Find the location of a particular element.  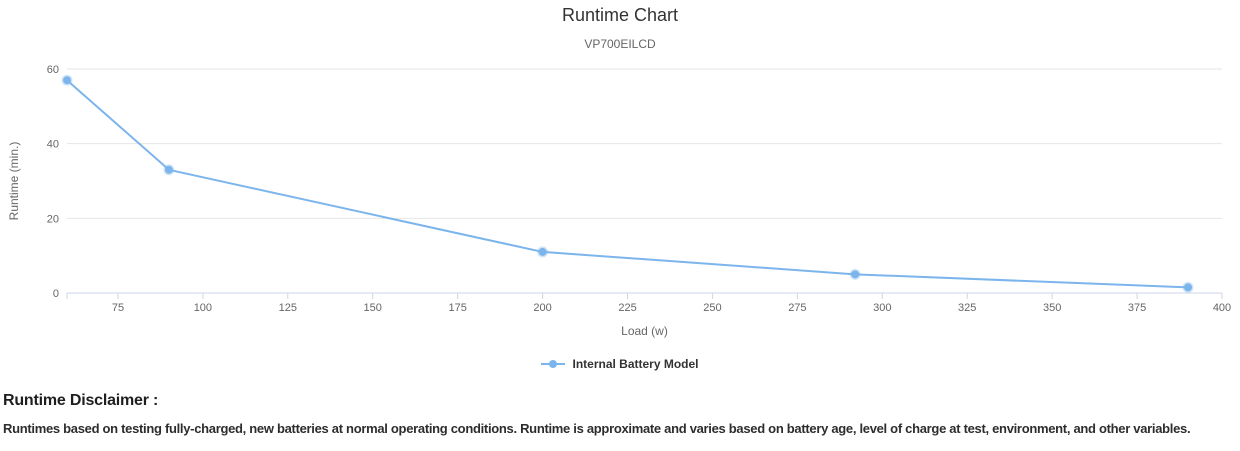

x-axis-tick-label: 100 is located at coordinates (203, 308).